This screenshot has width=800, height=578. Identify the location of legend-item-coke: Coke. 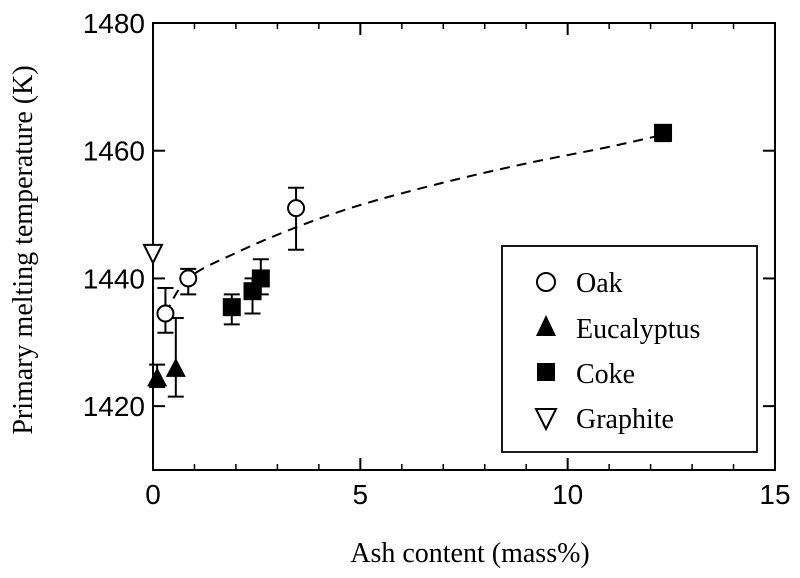
(586, 374).